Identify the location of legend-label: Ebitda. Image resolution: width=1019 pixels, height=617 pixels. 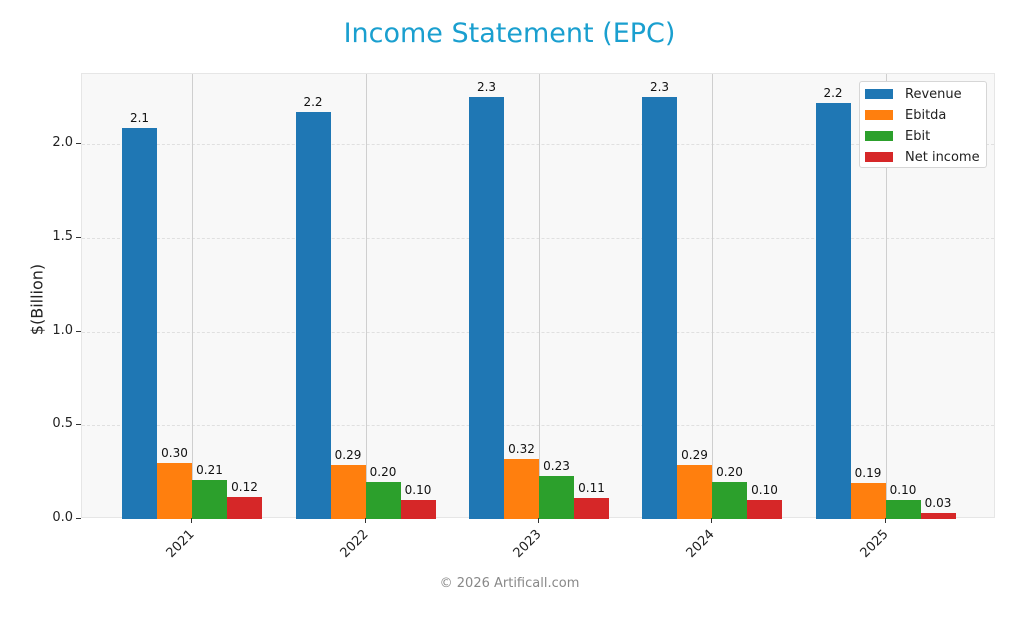
(926, 115).